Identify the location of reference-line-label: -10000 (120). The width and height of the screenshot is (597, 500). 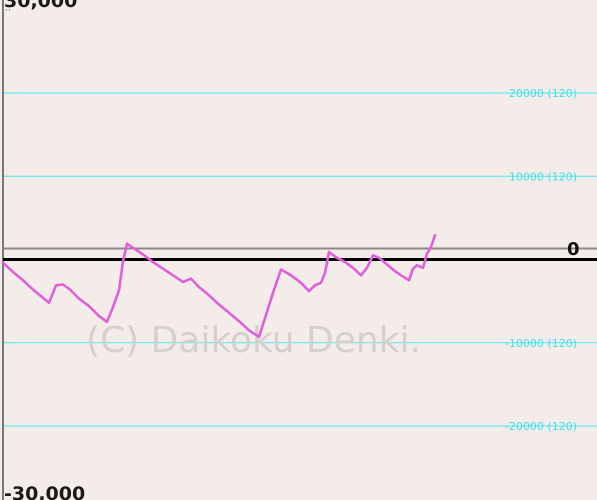
(541, 343).